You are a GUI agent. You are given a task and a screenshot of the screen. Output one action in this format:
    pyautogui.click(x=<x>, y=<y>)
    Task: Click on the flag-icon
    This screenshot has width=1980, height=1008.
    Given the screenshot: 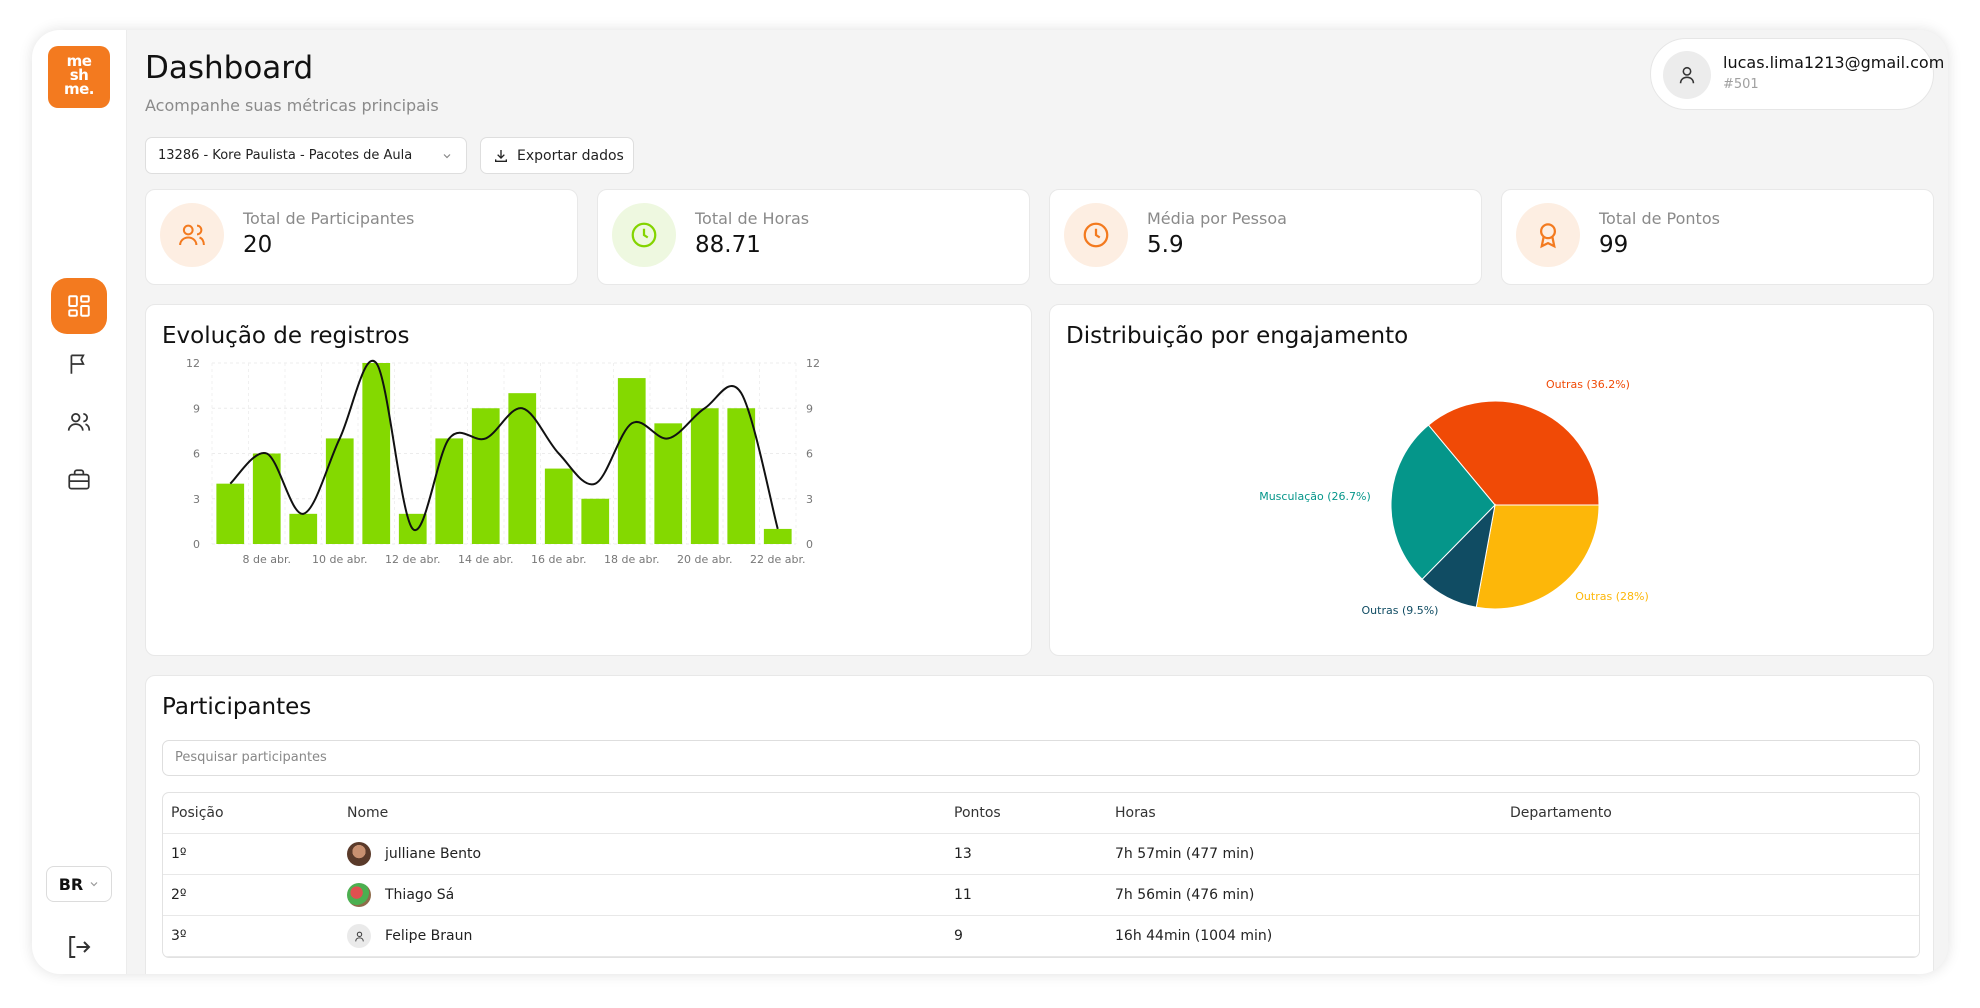 What is the action you would take?
    pyautogui.click(x=77, y=364)
    